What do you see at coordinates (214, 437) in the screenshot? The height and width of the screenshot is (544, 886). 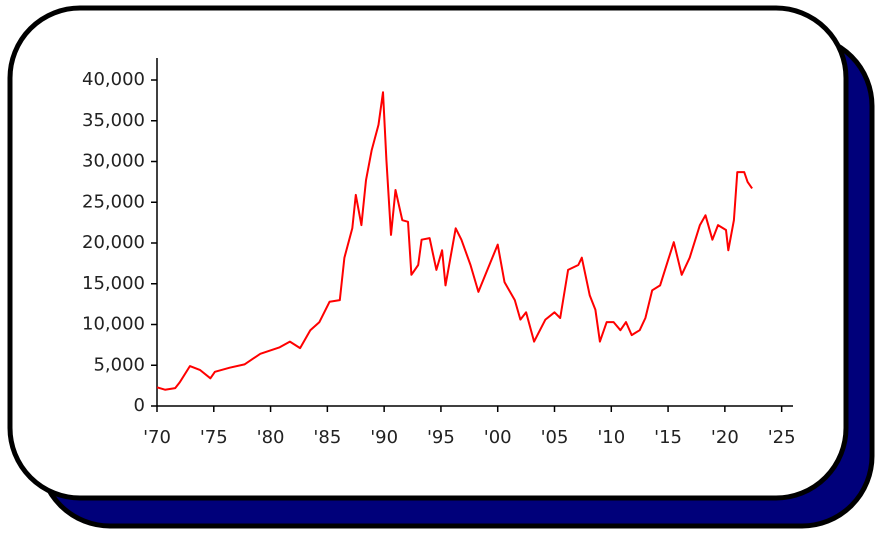 I see `x-tick-label: '75` at bounding box center [214, 437].